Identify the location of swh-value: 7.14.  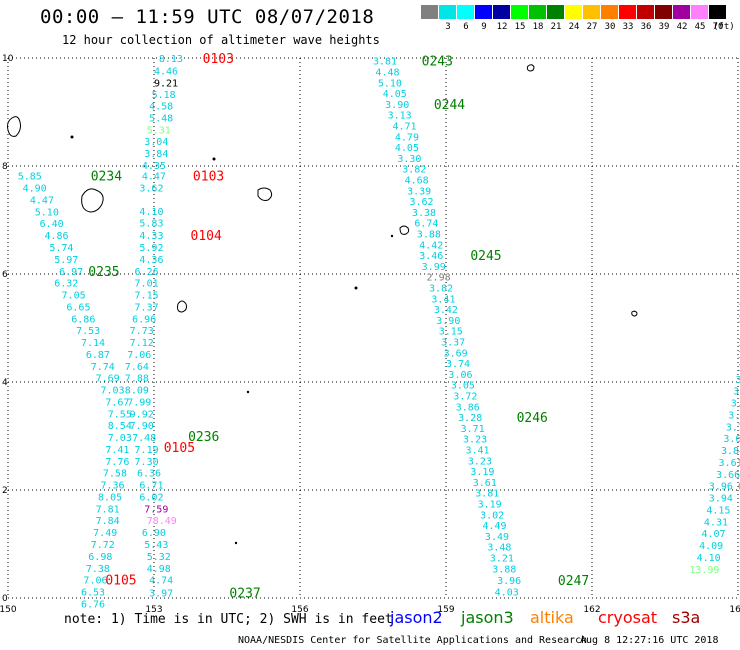
(93, 343).